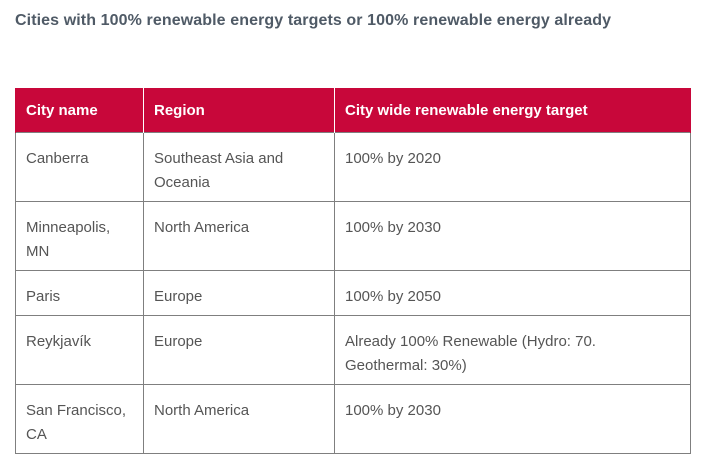 The height and width of the screenshot is (468, 704). I want to click on cell-target: 100% by 2050, so click(512, 293).